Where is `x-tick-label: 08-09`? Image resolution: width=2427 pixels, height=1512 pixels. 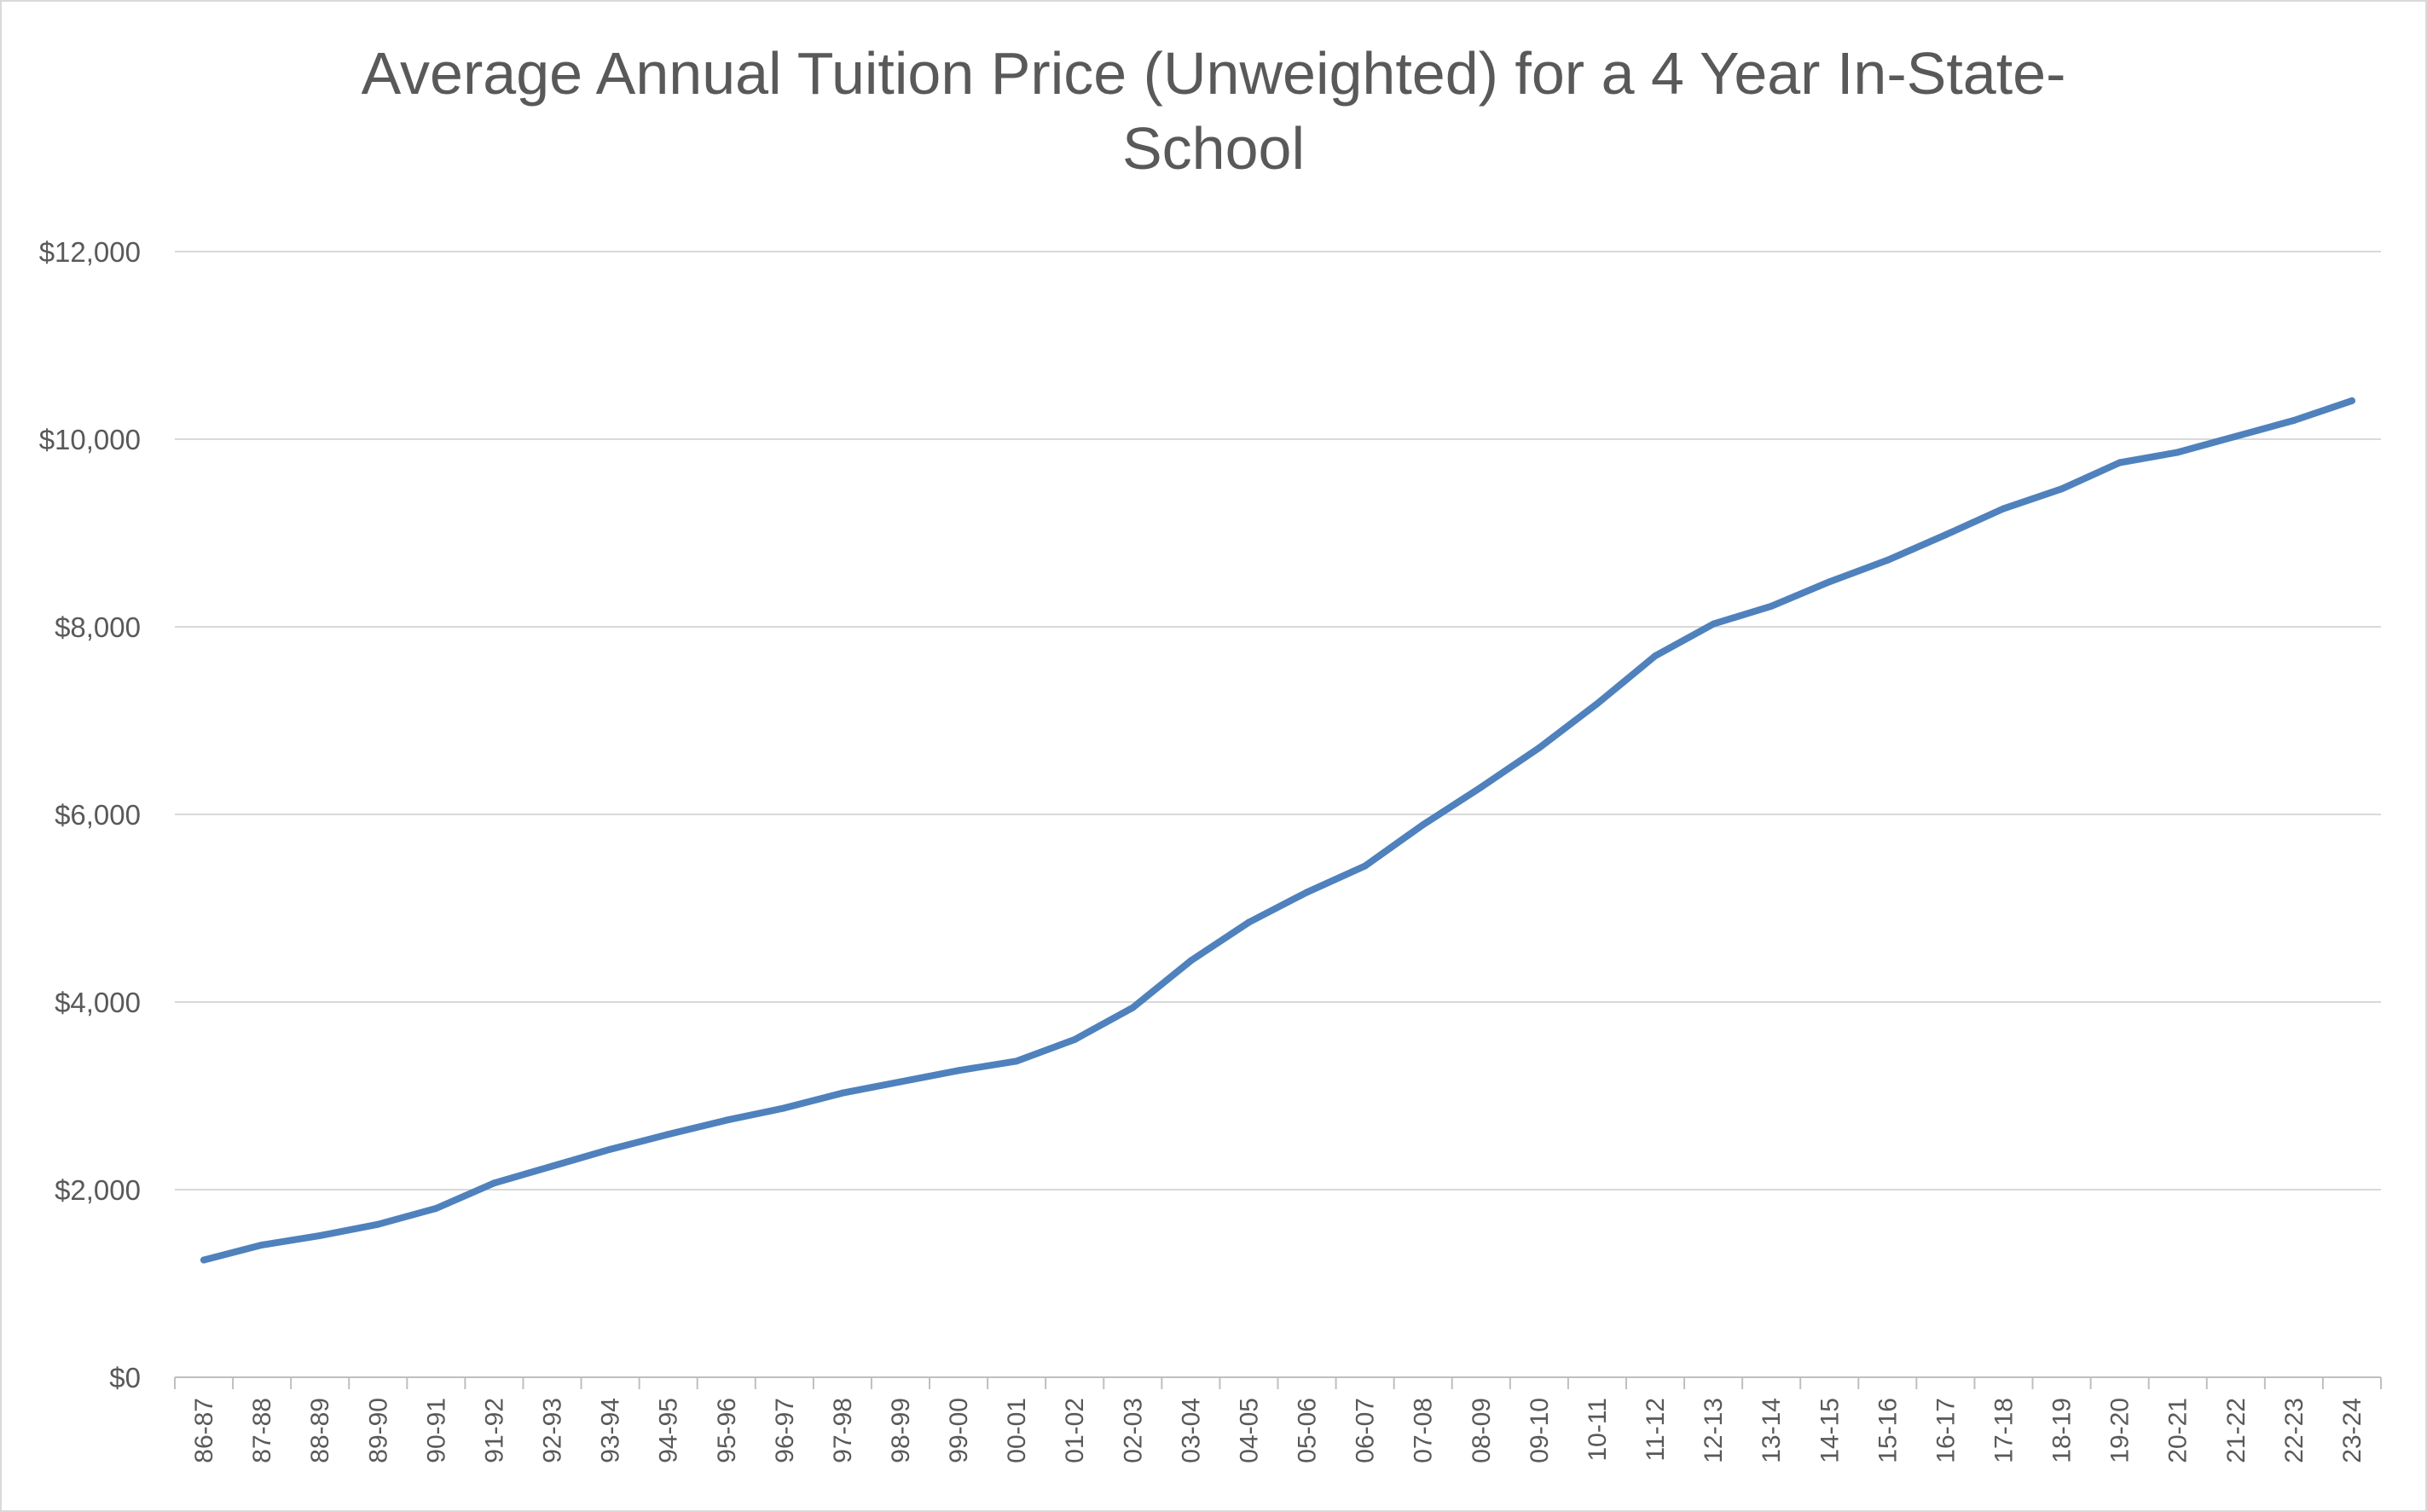
x-tick-label: 08-09 is located at coordinates (1482, 1430).